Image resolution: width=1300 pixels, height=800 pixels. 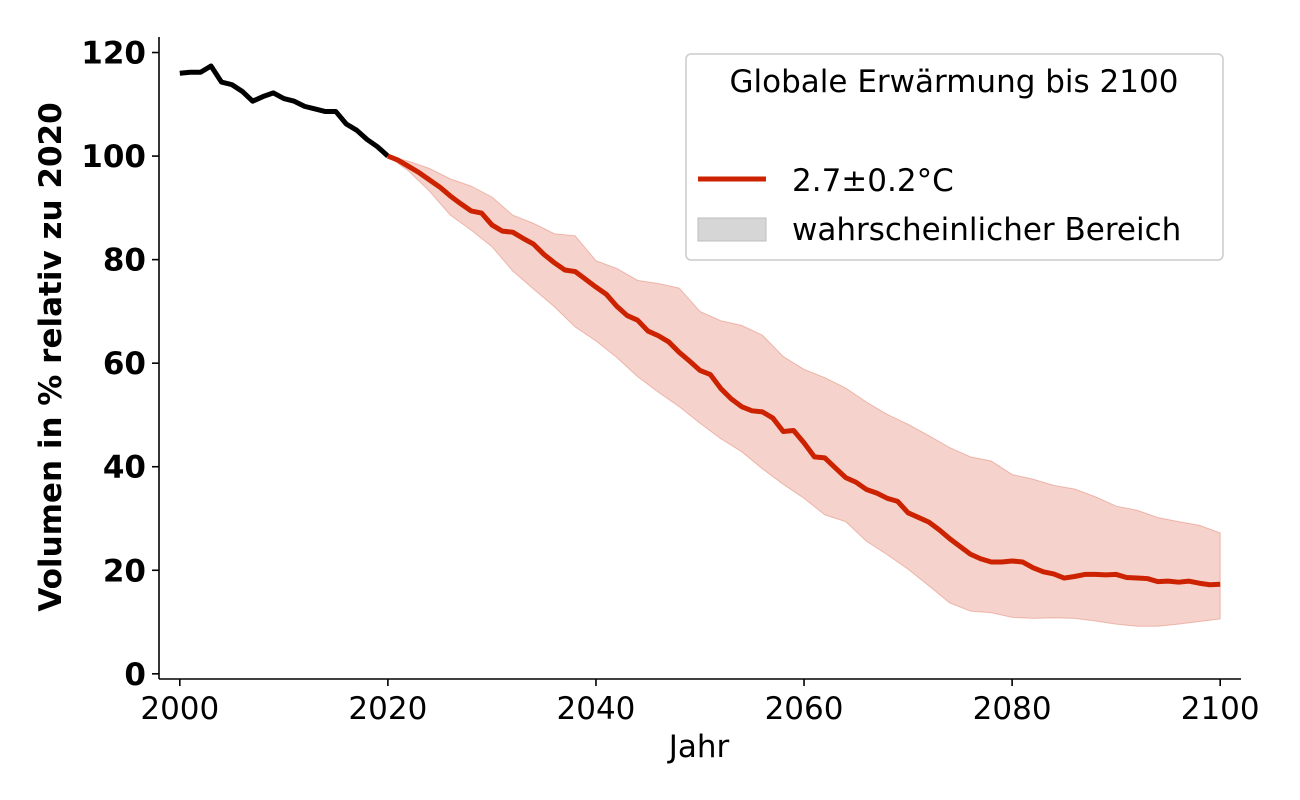 I want to click on y-axis-title: Volumen in % relativ zu 2020, so click(x=51, y=356).